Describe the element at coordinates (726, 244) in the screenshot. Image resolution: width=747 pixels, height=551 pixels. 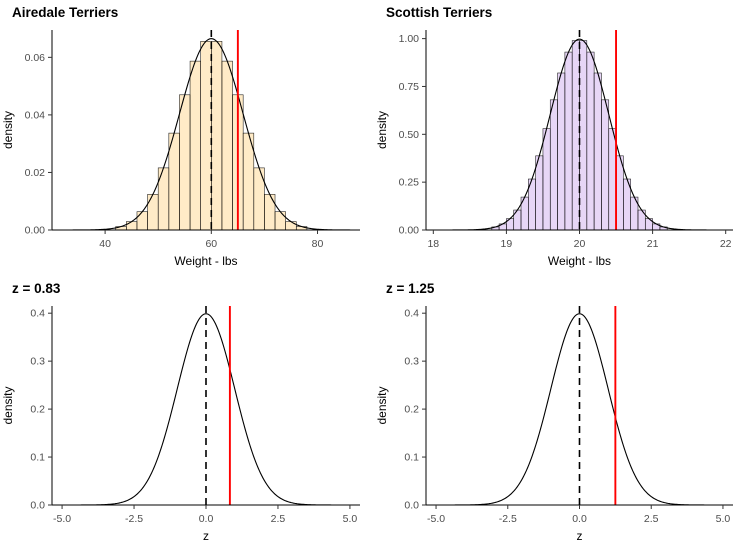
I see `x-tick-label: 22` at that location.